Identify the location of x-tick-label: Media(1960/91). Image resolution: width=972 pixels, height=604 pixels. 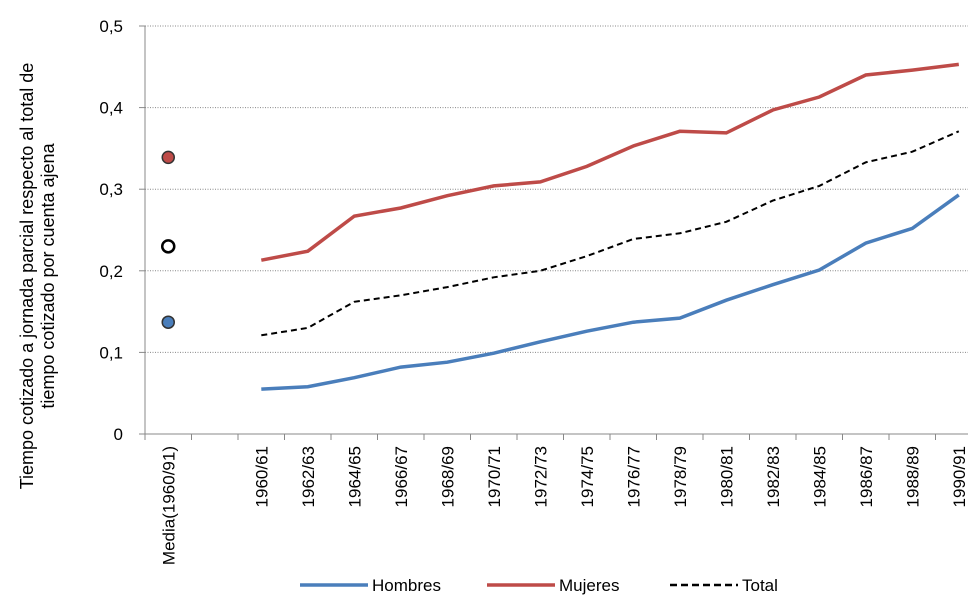
(168, 505).